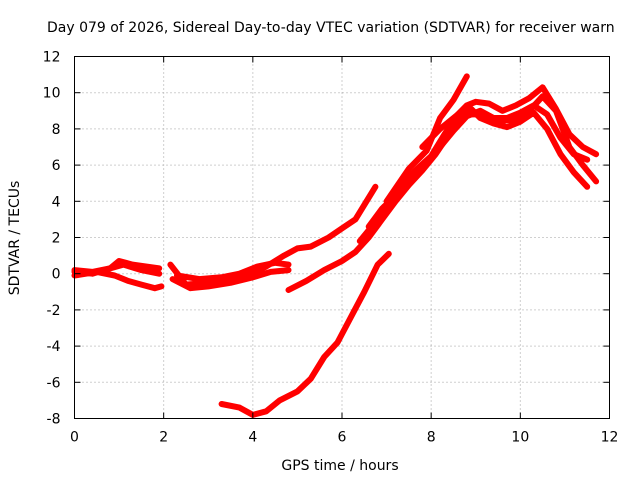 This screenshot has height=480, width=640. What do you see at coordinates (56, 239) in the screenshot?
I see `y-tick-label: 2` at bounding box center [56, 239].